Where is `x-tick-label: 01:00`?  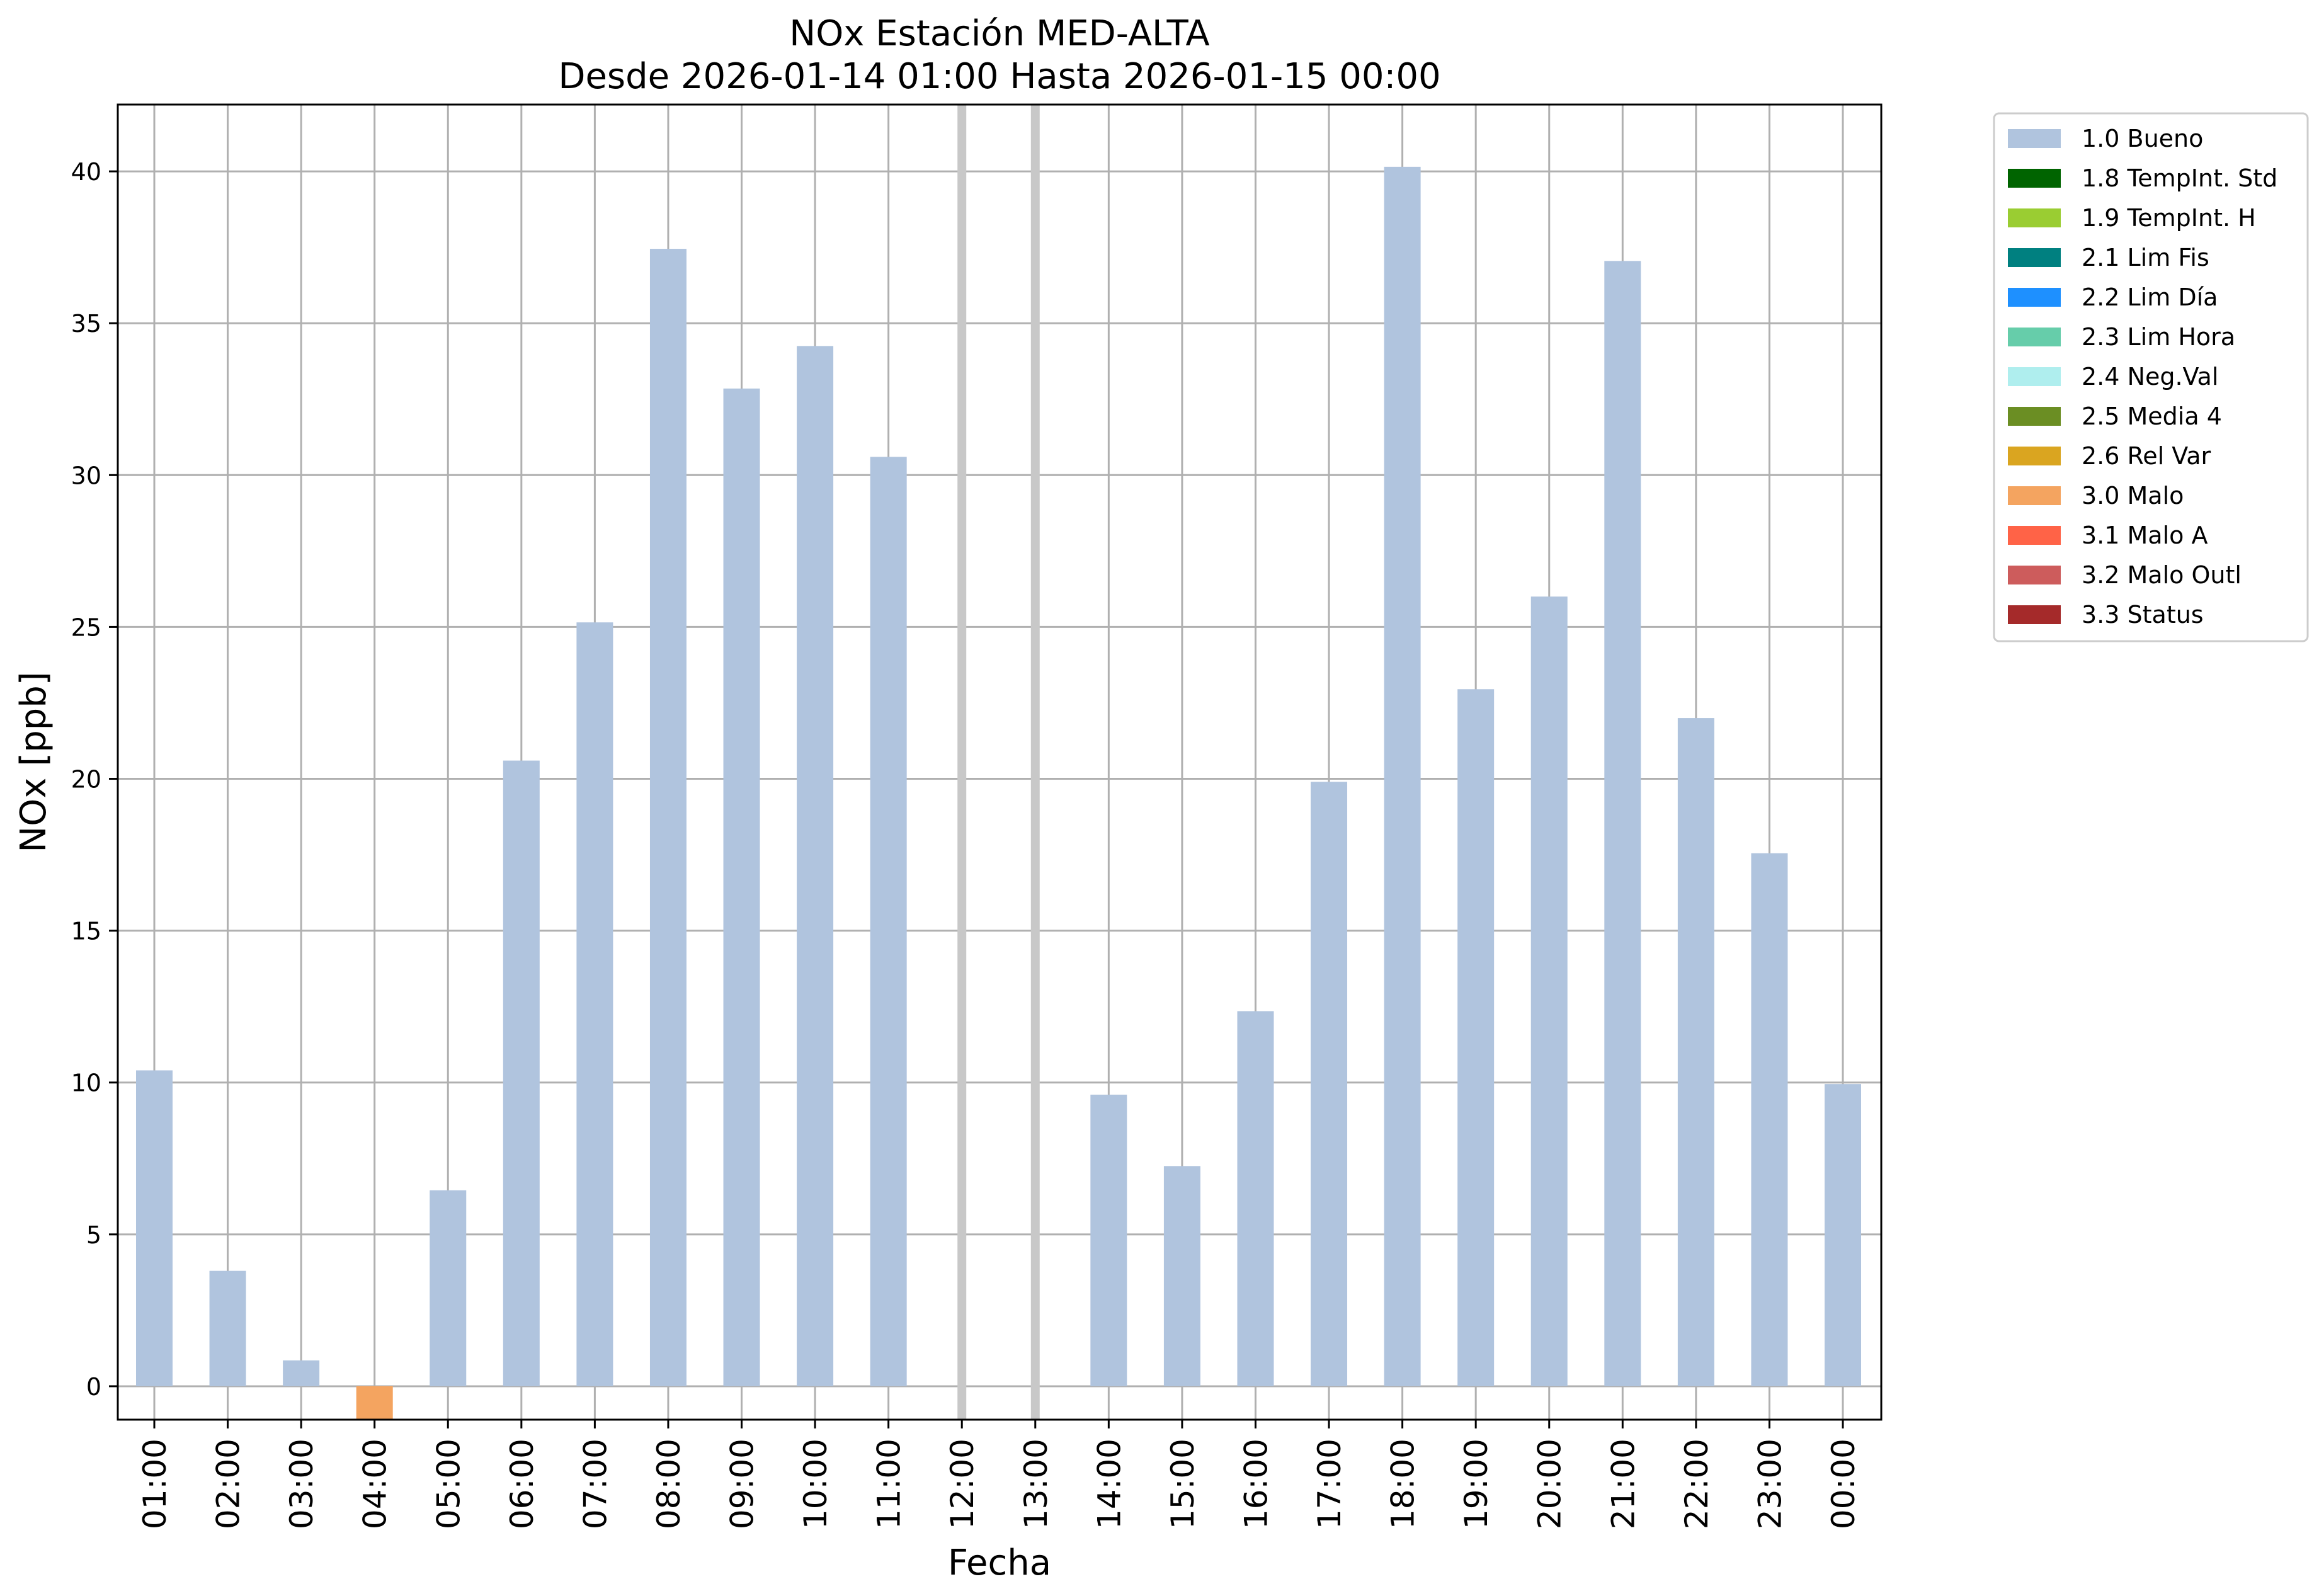
x-tick-label: 01:00 is located at coordinates (155, 1484).